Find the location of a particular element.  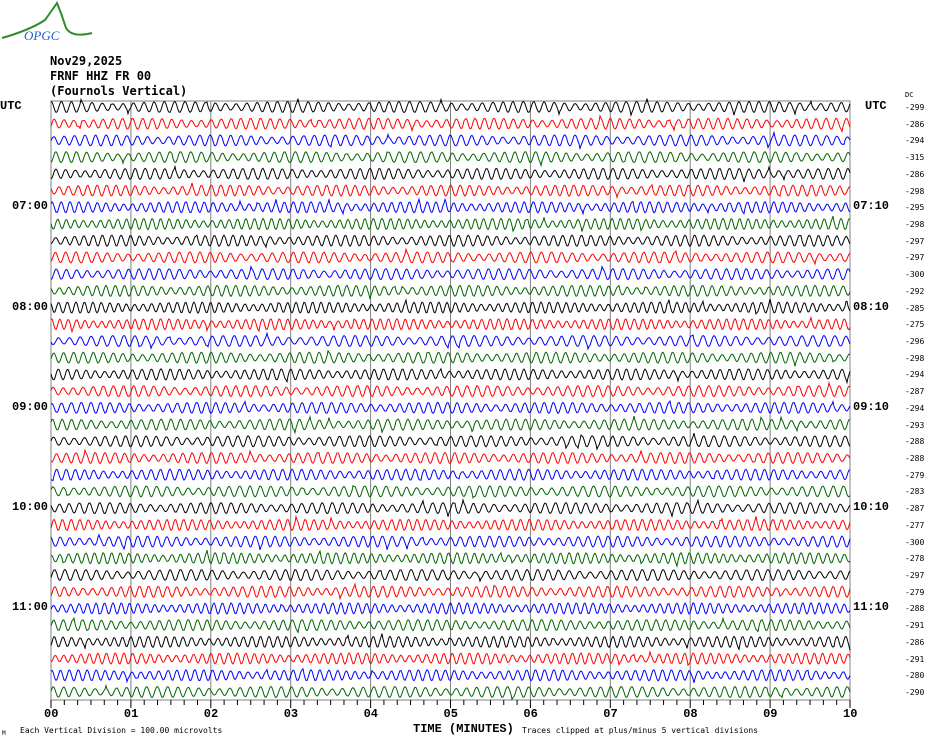

opgc-logo: OPGC is located at coordinates (47, 21).